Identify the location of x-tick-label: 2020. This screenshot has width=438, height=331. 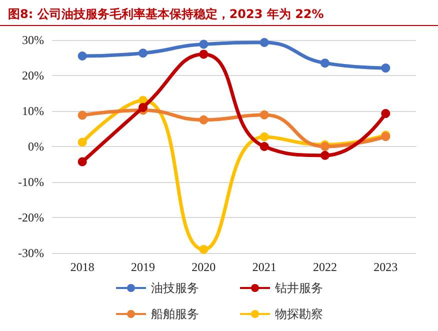
(204, 267).